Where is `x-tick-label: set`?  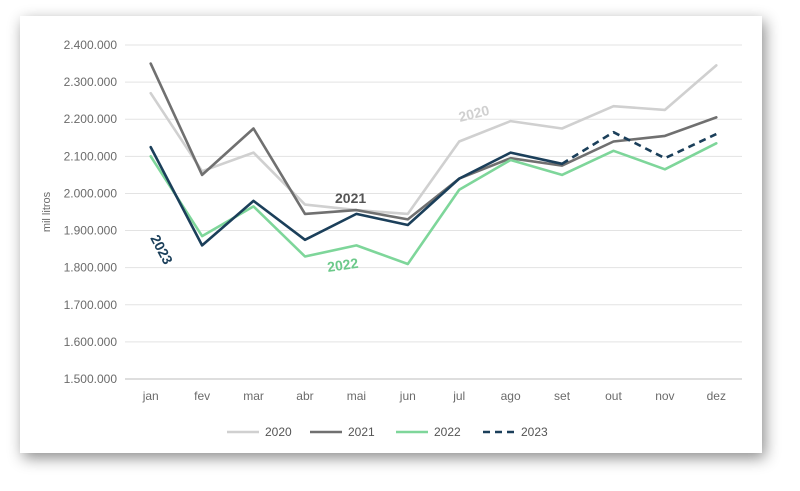 x-tick-label: set is located at coordinates (562, 396).